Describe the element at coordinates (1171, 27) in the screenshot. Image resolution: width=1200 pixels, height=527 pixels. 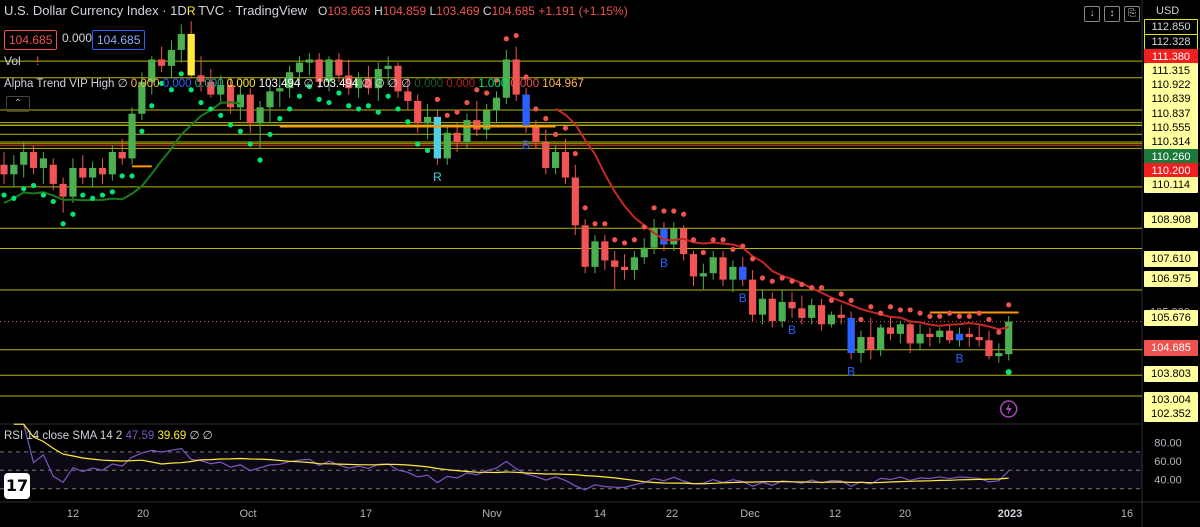
I see `price-level-label: 112.850` at that location.